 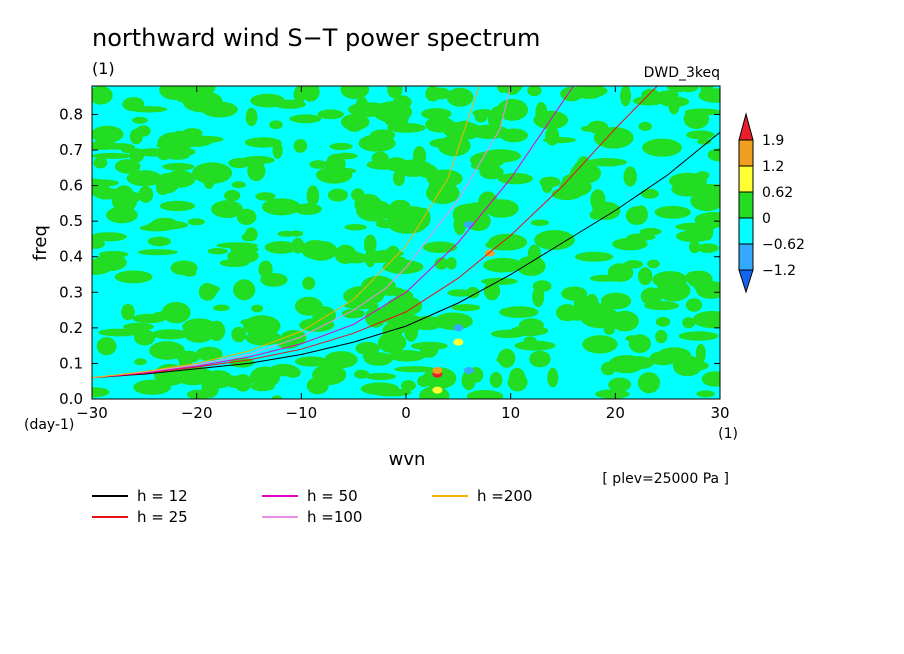 I want to click on colorbar-label: 1.9, so click(x=773, y=141).